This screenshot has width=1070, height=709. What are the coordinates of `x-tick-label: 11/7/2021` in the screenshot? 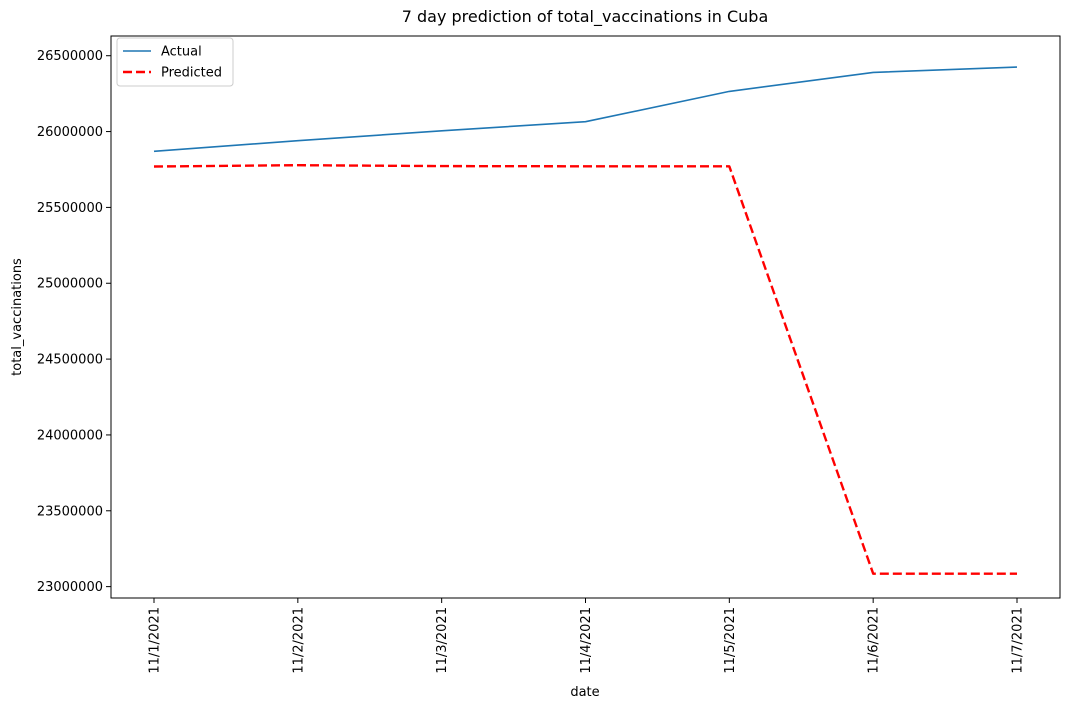 It's located at (1018, 640).